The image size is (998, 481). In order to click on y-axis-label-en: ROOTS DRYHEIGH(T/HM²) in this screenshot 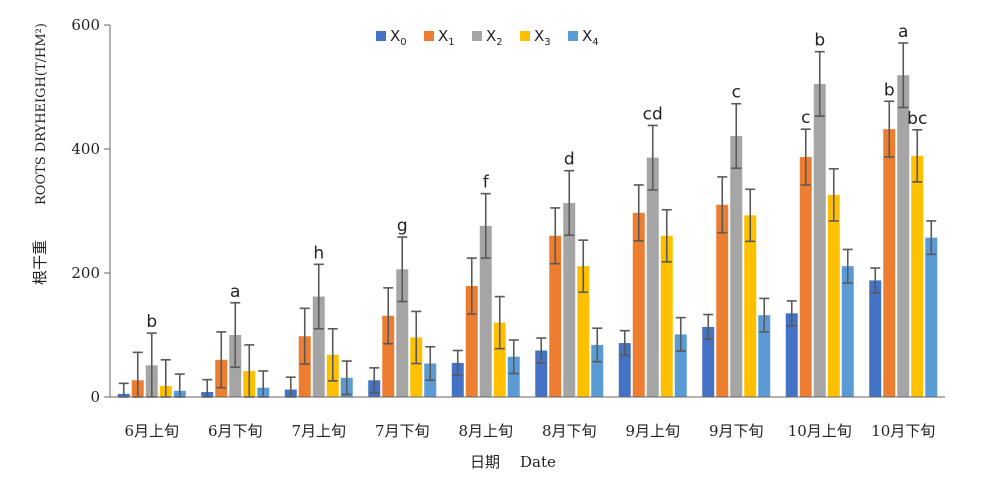, I will do `click(41, 114)`.